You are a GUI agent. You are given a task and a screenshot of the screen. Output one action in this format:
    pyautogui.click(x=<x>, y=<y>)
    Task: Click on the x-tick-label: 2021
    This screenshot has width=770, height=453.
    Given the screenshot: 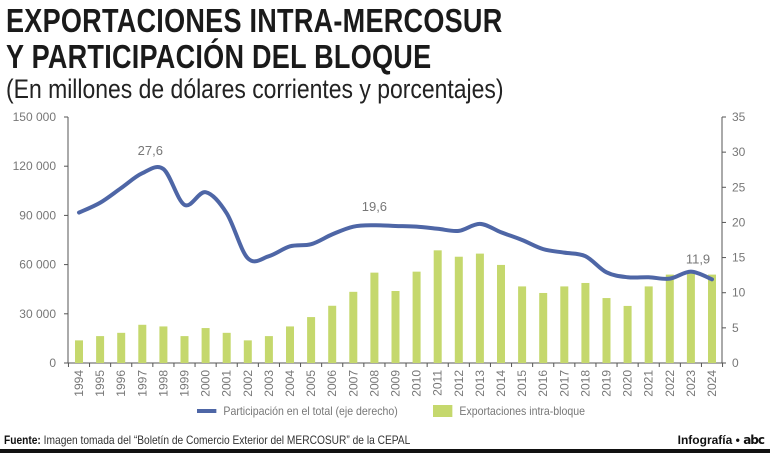 What is the action you would take?
    pyautogui.click(x=649, y=383)
    